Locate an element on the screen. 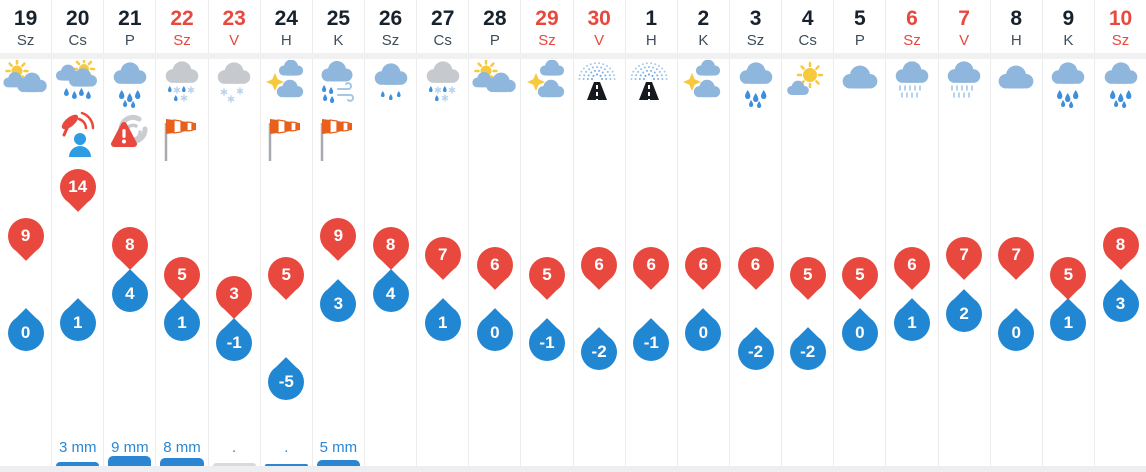 The width and height of the screenshot is (1146, 472). low-temp-marker: 4 is located at coordinates (390, 294).